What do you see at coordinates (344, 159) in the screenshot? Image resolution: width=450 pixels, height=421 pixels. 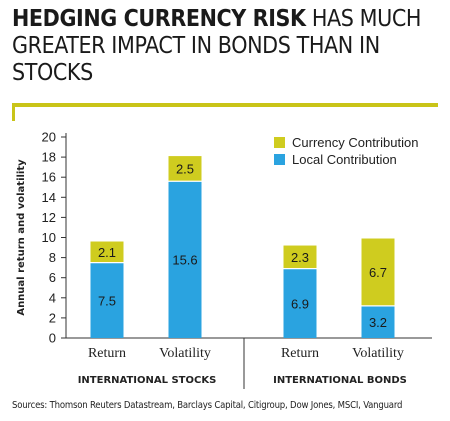 I see `legend-label: Local Contribution` at bounding box center [344, 159].